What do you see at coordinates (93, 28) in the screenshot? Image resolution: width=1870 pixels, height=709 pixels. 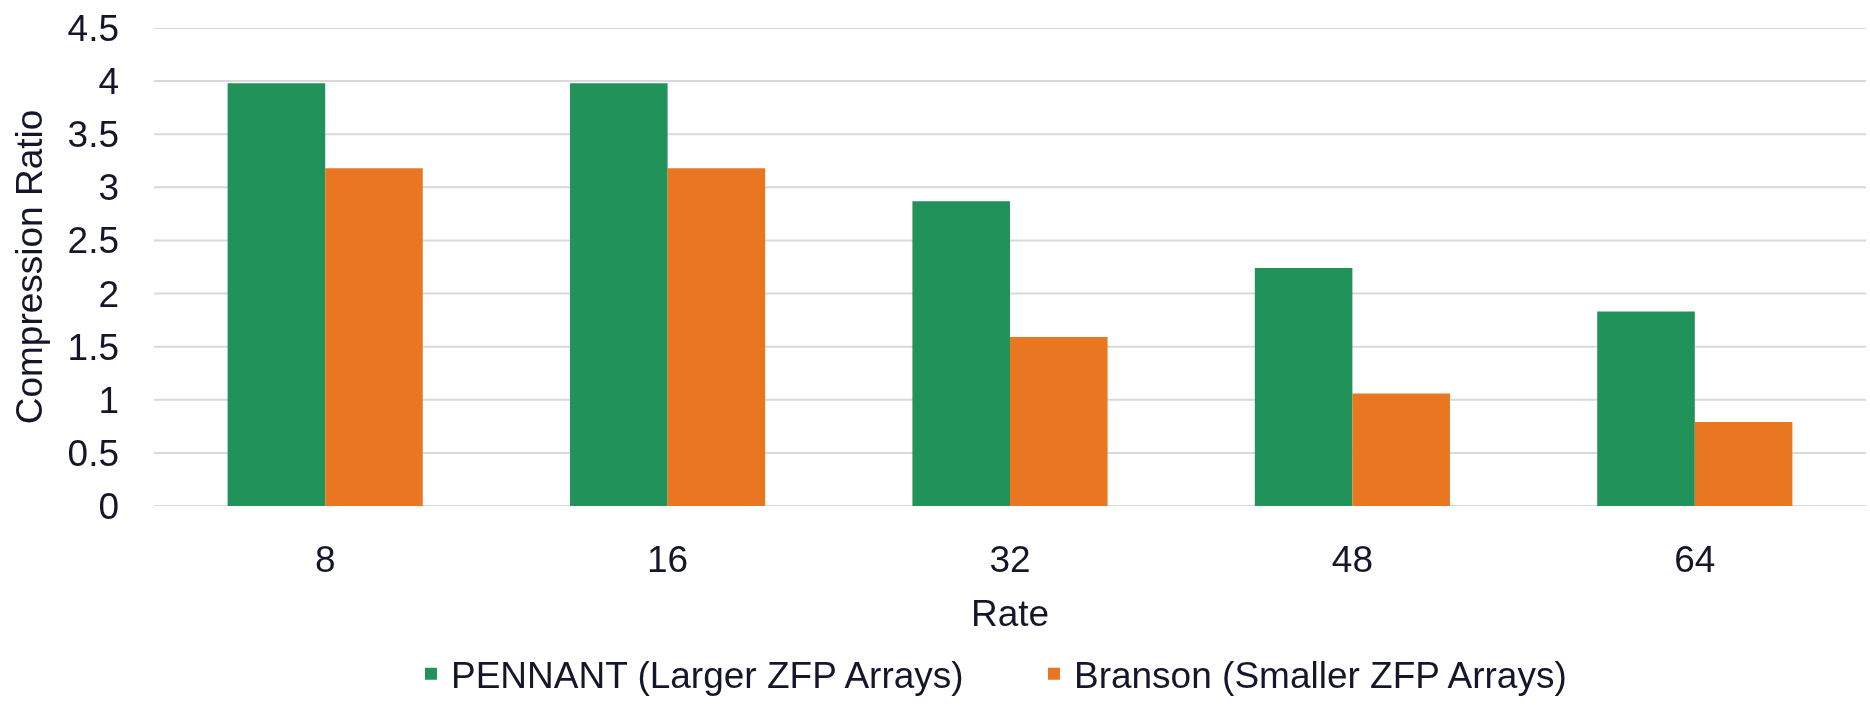 I see `y-tick-label: 4.5` at bounding box center [93, 28].